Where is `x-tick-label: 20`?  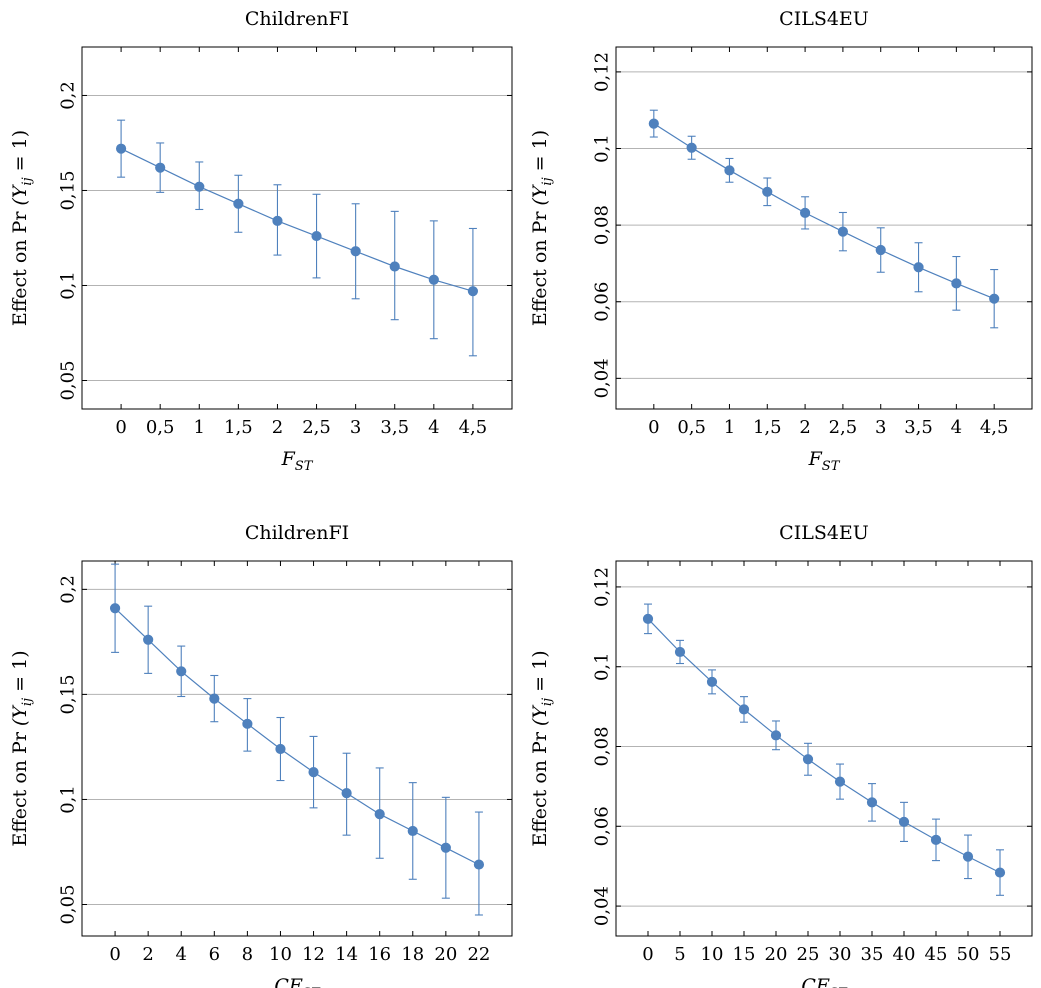 x-tick-label: 20 is located at coordinates (776, 954).